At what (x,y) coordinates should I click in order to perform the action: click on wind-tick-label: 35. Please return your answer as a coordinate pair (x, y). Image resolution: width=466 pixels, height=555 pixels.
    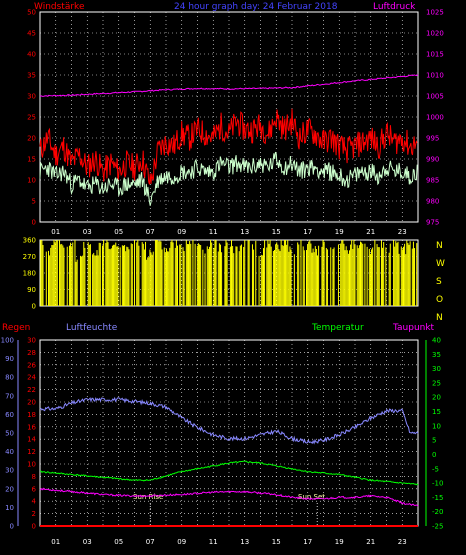
    Looking at the image, I should click on (31, 76).